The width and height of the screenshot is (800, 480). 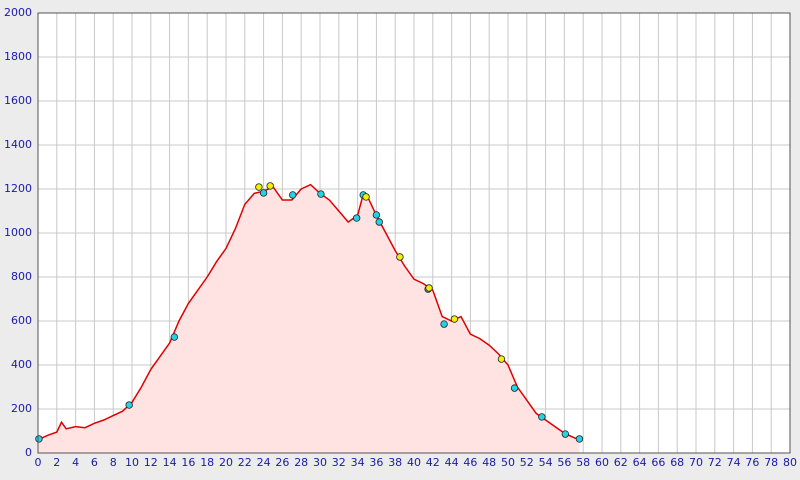 What do you see at coordinates (658, 462) in the screenshot?
I see `x-tick-label: 66` at bounding box center [658, 462].